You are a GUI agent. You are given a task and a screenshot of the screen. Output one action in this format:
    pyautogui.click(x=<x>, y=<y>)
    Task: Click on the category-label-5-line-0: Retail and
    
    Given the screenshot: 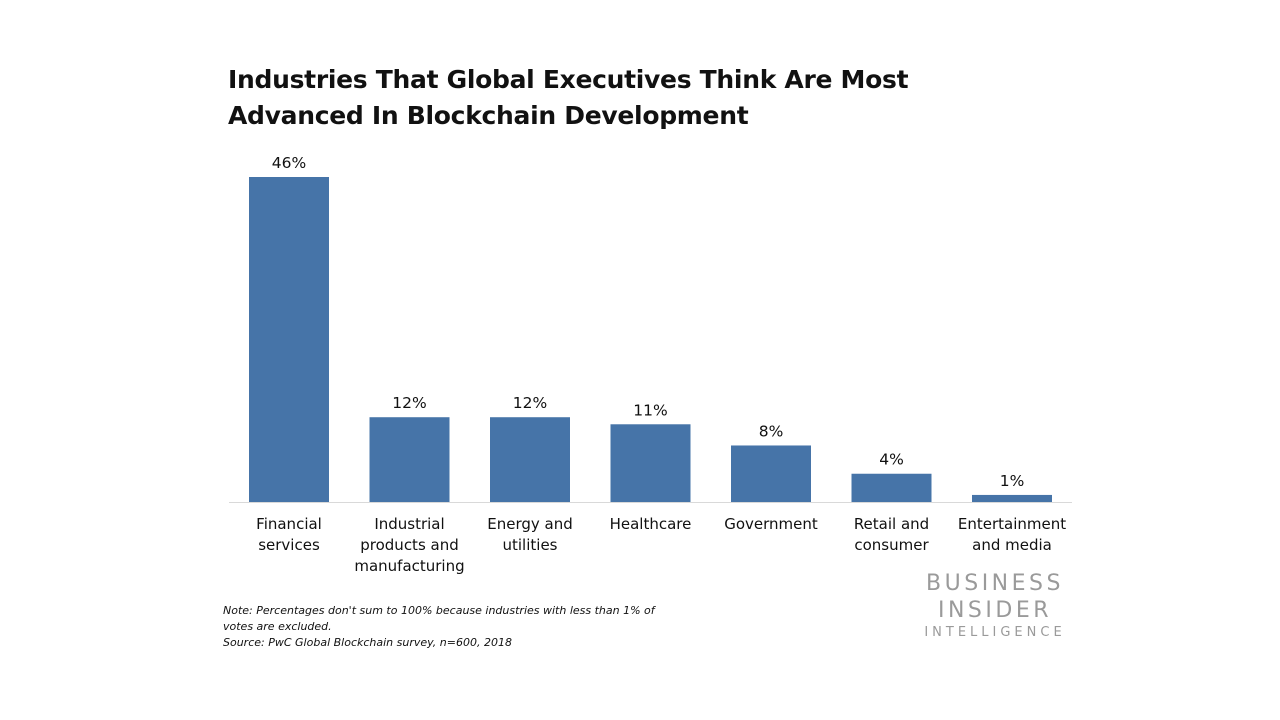 What is the action you would take?
    pyautogui.click(x=891, y=524)
    